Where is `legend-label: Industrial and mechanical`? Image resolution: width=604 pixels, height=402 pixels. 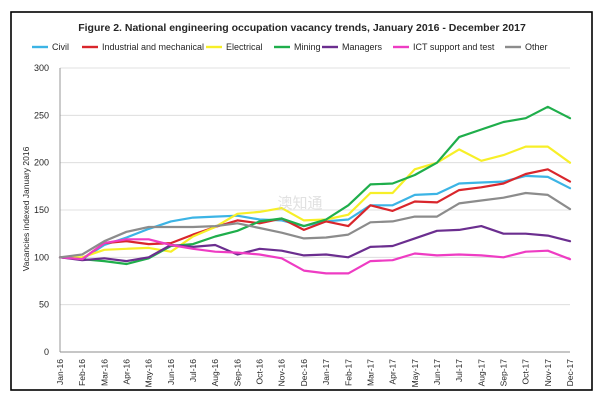
legend-label: Industrial and mechanical is located at coordinates (153, 47).